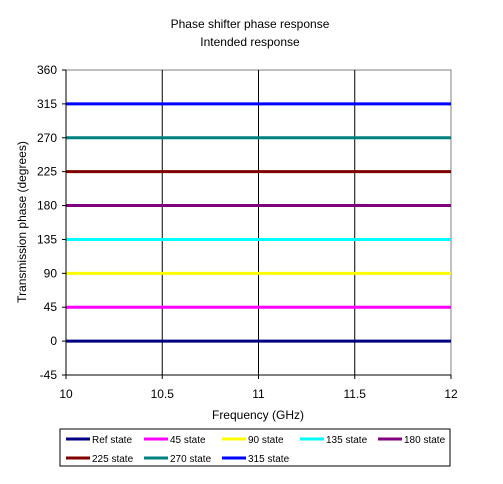 This screenshot has width=503, height=484. Describe the element at coordinates (47, 138) in the screenshot. I see `y-tick-label: 270` at that location.